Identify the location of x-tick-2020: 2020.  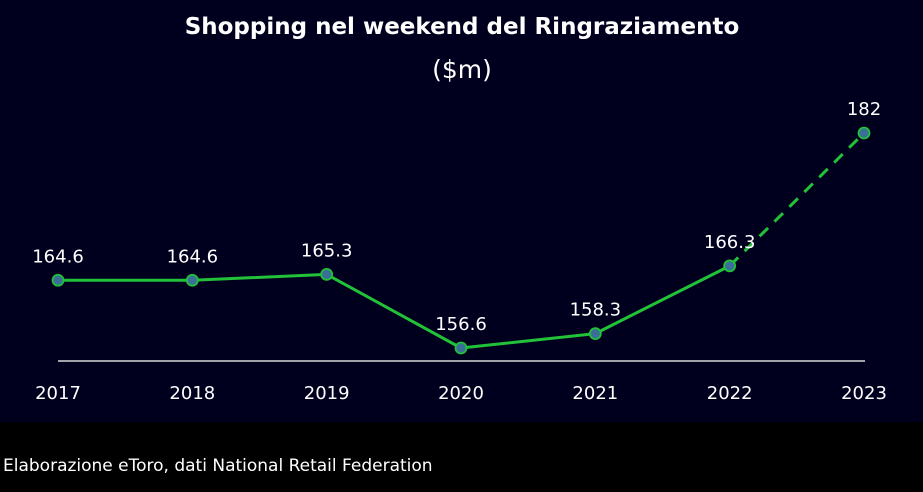
(461, 393).